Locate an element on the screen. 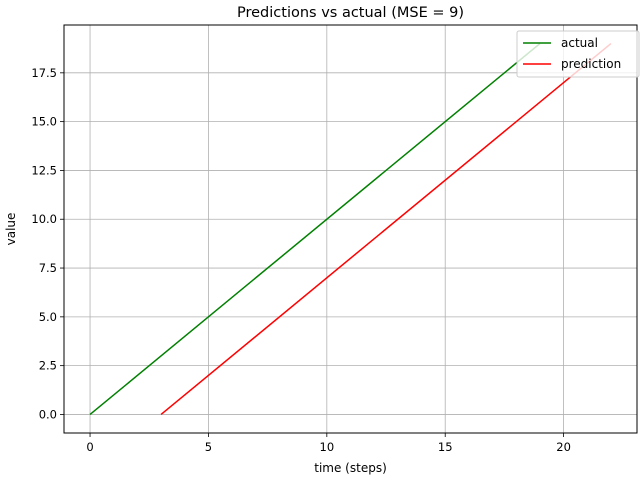 Image resolution: width=640 pixels, height=480 pixels. legend: actual prediction is located at coordinates (578, 54).